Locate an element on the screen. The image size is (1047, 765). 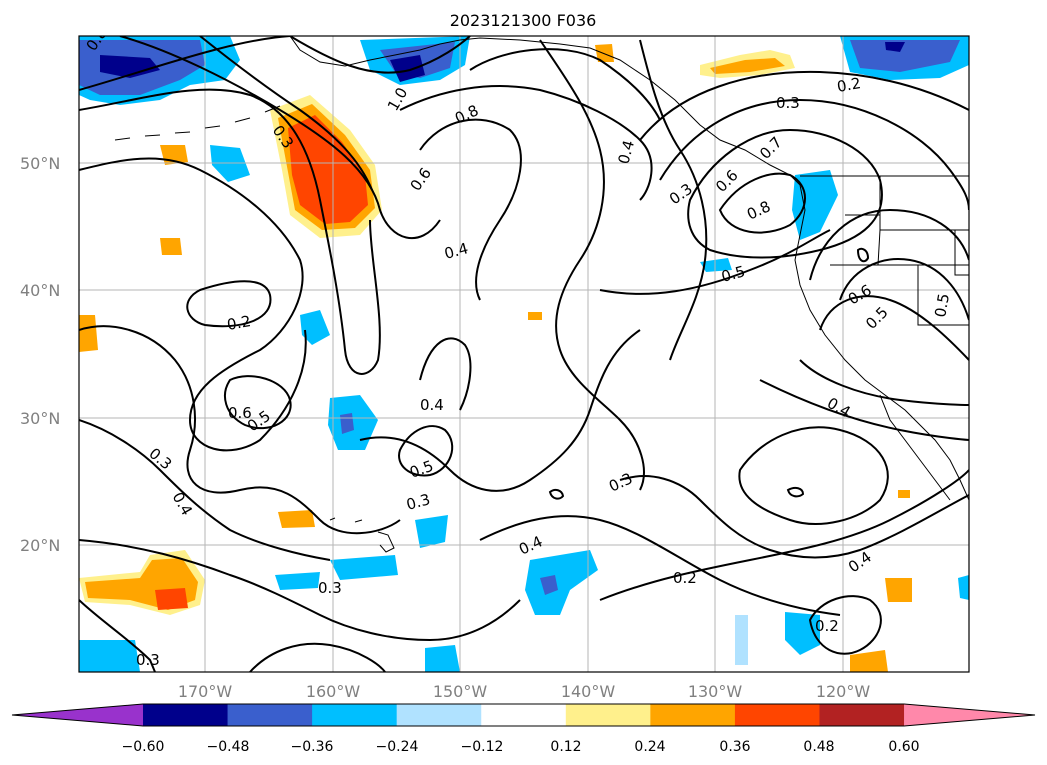
svg-text: 120°W is located at coordinates (843, 691).